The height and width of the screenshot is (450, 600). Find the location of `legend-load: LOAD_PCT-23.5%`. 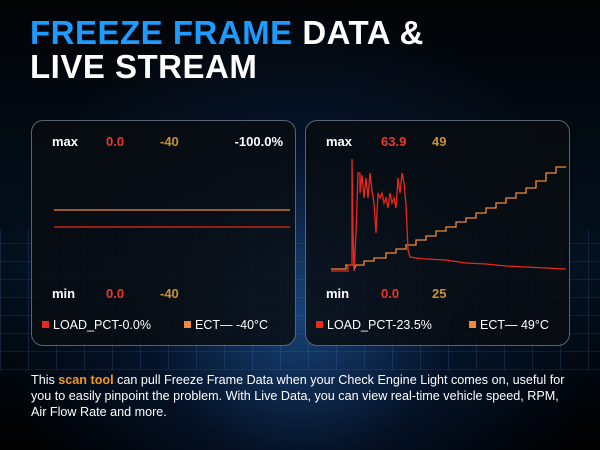

legend-load: LOAD_PCT-23.5% is located at coordinates (374, 325).